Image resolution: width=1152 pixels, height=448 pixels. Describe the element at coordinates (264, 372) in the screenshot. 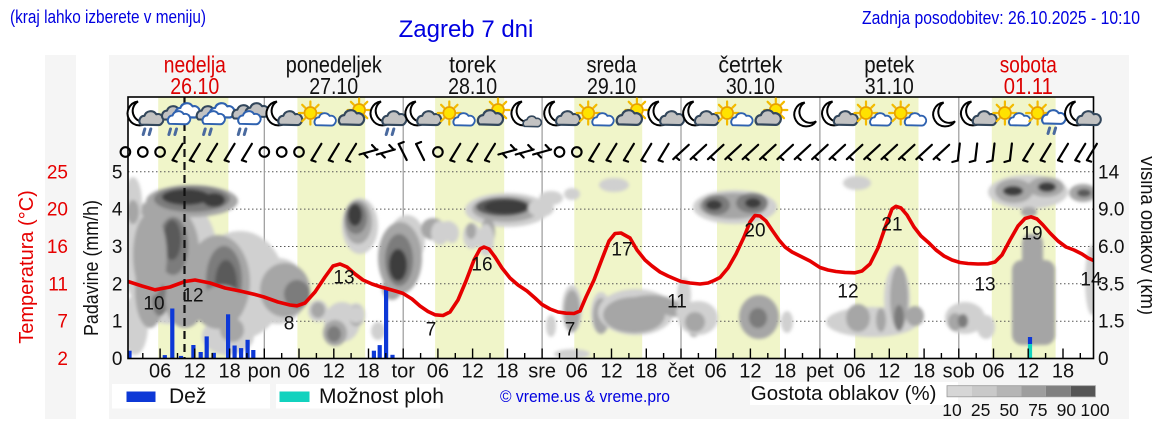

I see `svg-text: pon` at that location.